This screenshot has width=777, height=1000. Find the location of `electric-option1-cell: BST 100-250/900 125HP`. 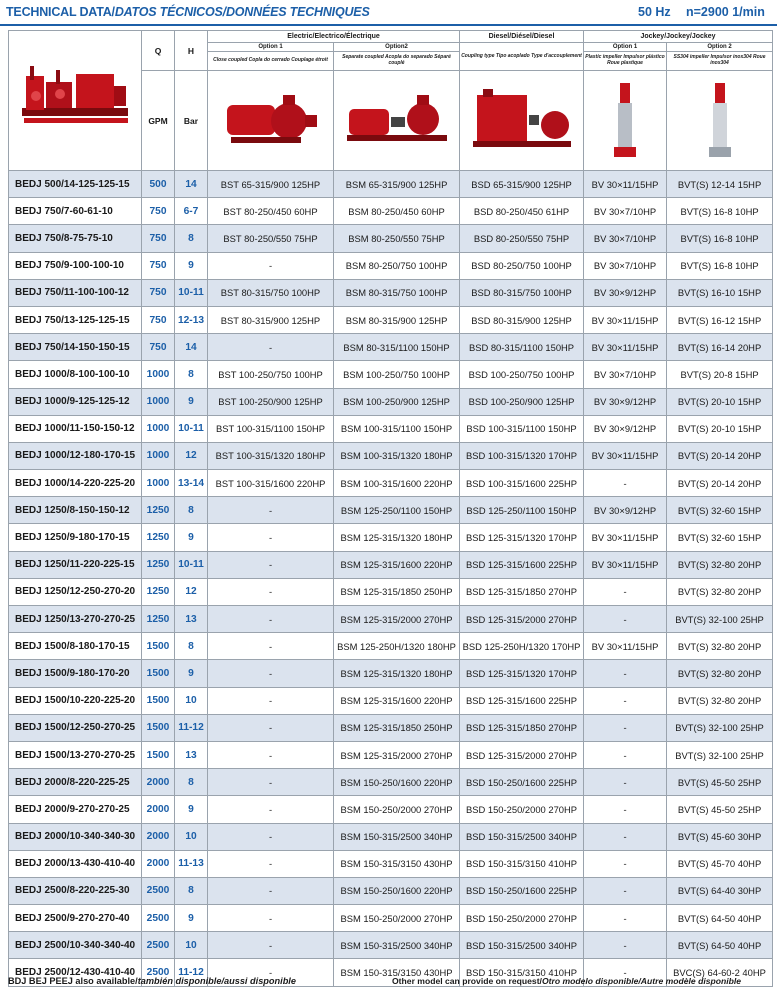

electric-option1-cell: BST 100-250/900 125HP is located at coordinates (270, 401).